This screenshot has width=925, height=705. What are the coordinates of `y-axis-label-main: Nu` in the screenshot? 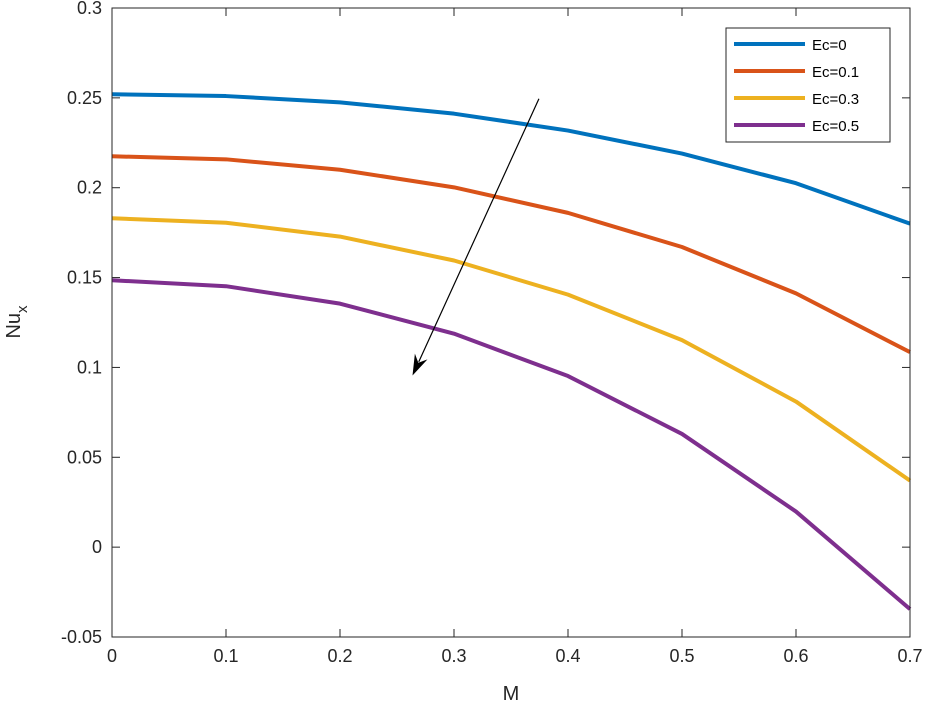 It's located at (14, 326).